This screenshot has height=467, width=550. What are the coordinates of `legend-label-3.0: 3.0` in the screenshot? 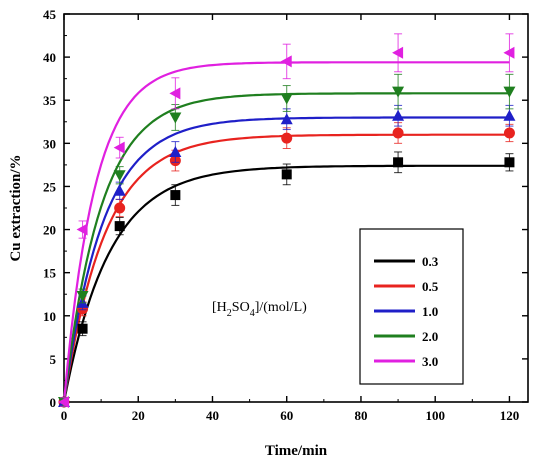 It's located at (430, 361).